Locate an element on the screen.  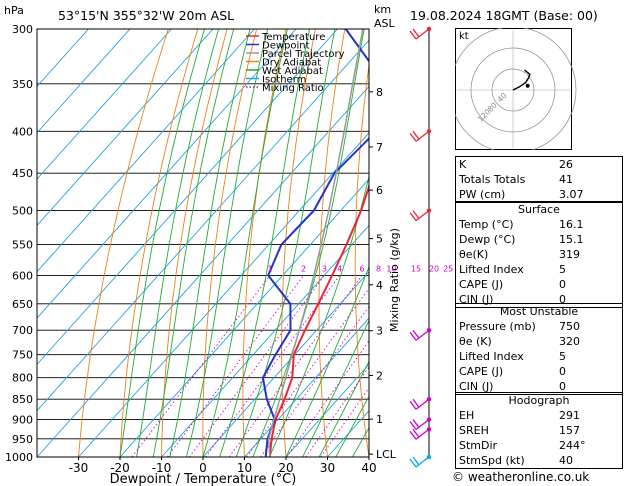
table-row: CAPE (J) 0 is located at coordinates (539, 371).